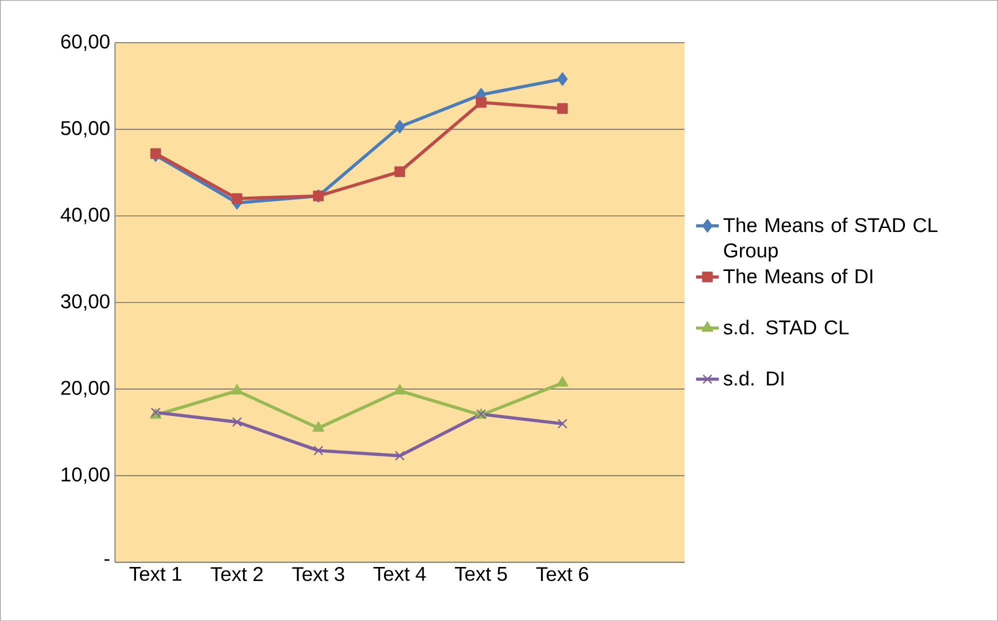 The height and width of the screenshot is (621, 998). What do you see at coordinates (831, 239) in the screenshot?
I see `legend-label: The Means of STAD CL Group` at bounding box center [831, 239].